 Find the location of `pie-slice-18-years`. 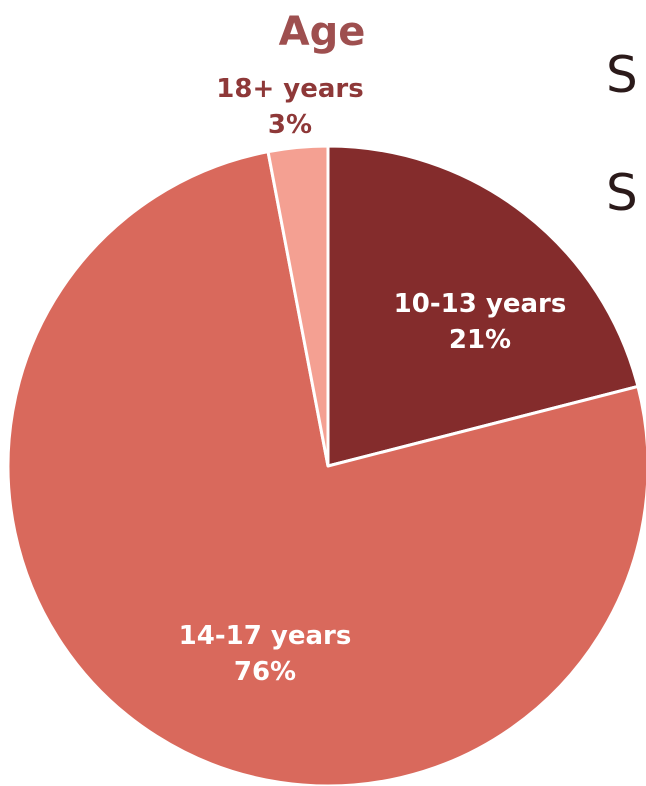

pie-slice-18-years is located at coordinates (298, 306).